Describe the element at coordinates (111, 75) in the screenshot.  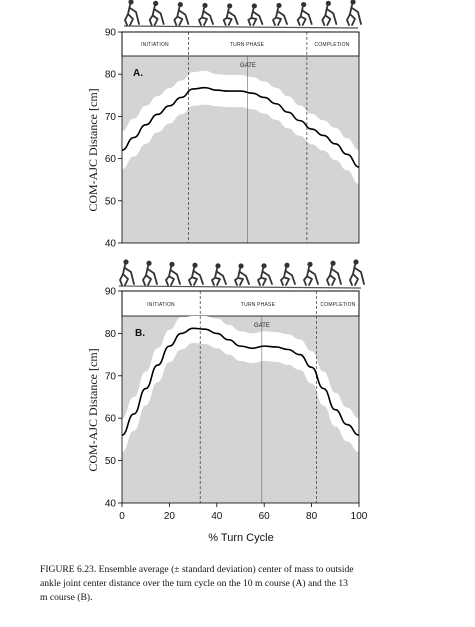
I see `panel-a-y-tick-label: 80` at that location.